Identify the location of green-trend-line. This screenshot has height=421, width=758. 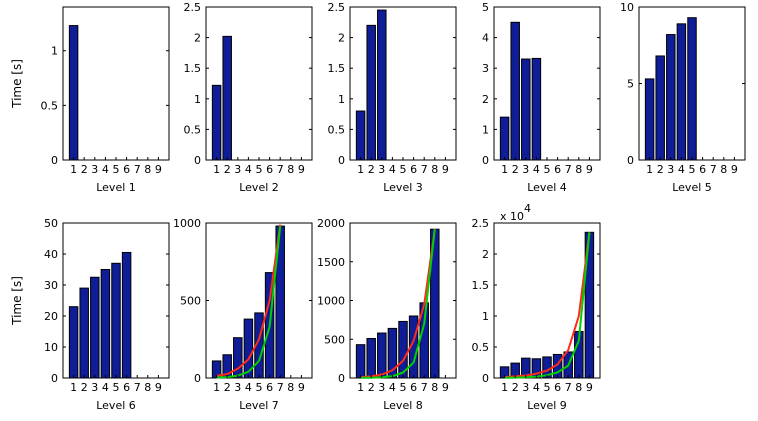
(398, 304).